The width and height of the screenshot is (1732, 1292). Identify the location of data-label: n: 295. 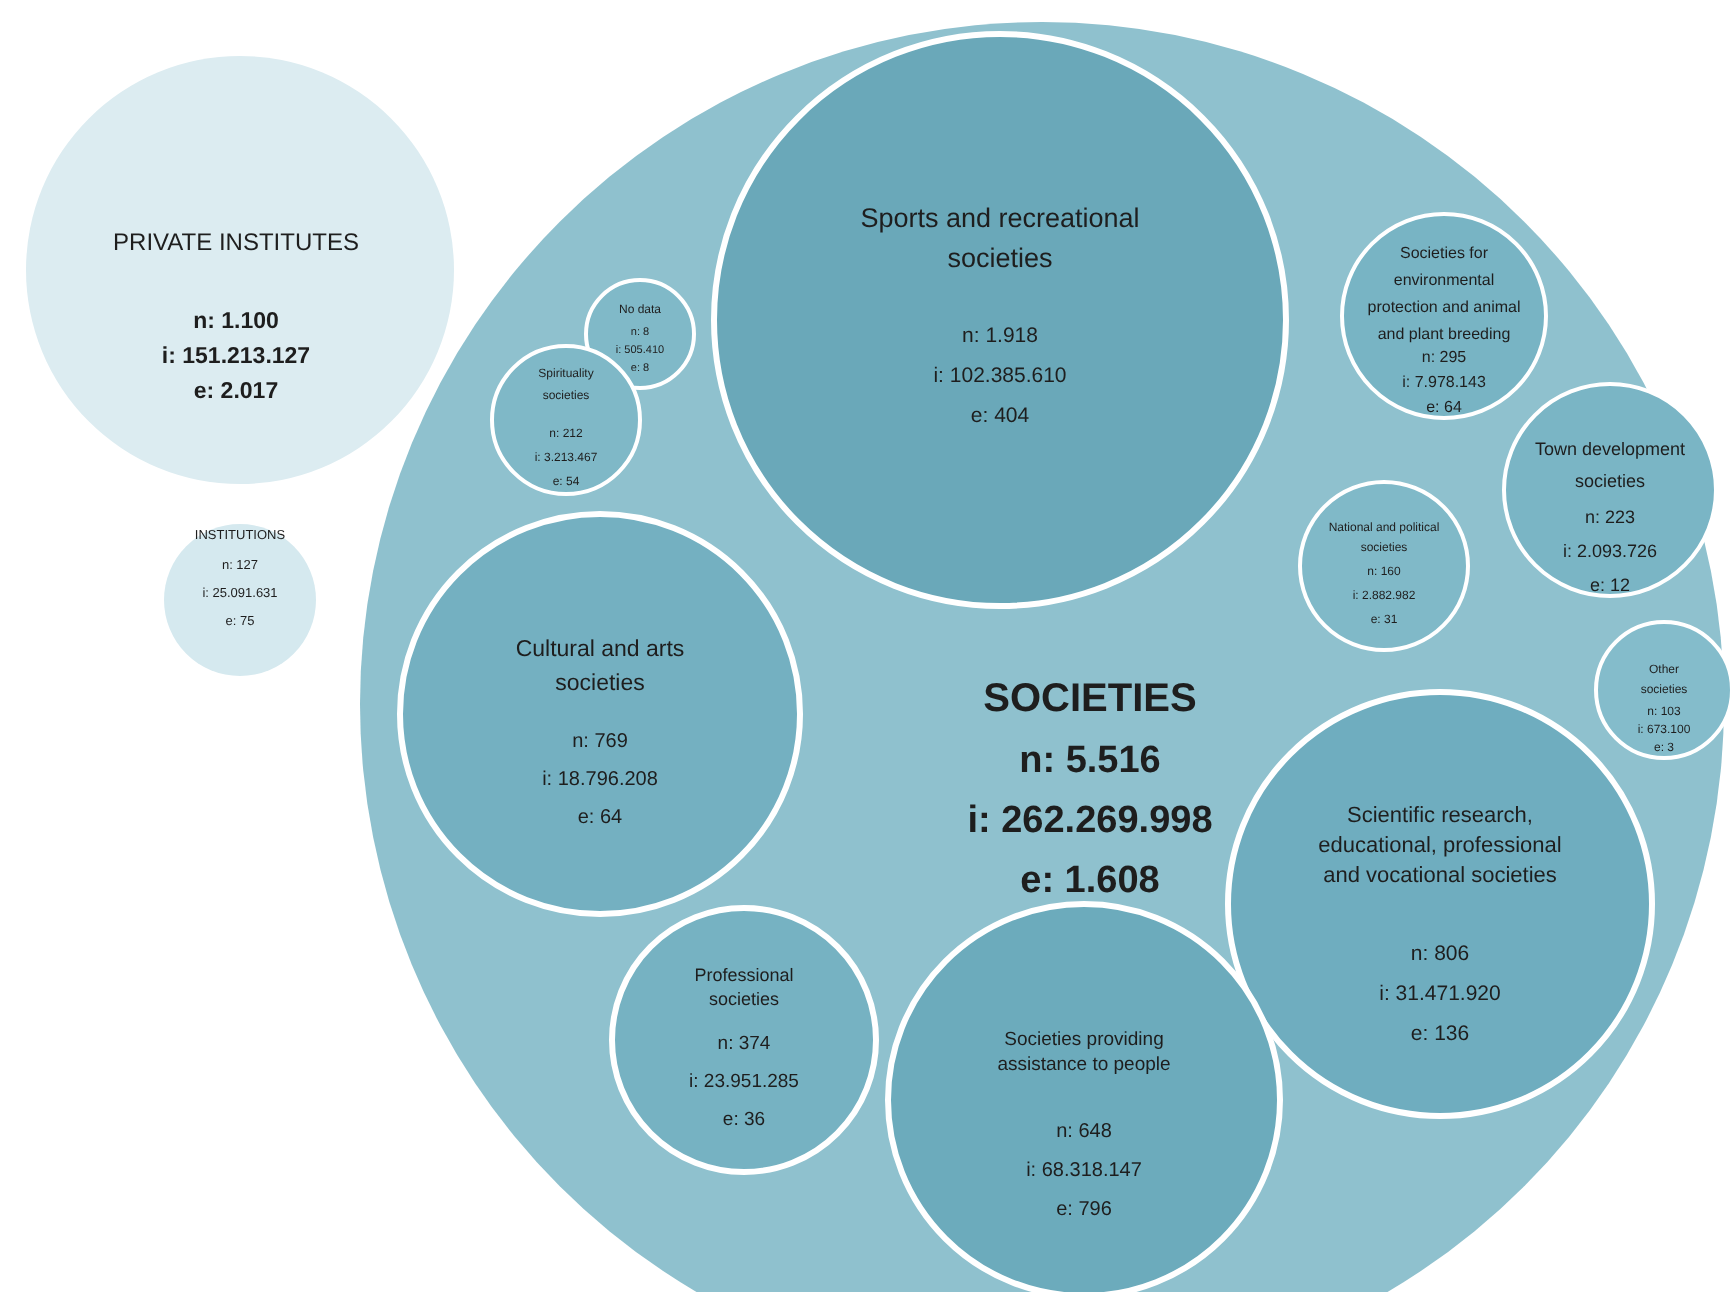
(1444, 357).